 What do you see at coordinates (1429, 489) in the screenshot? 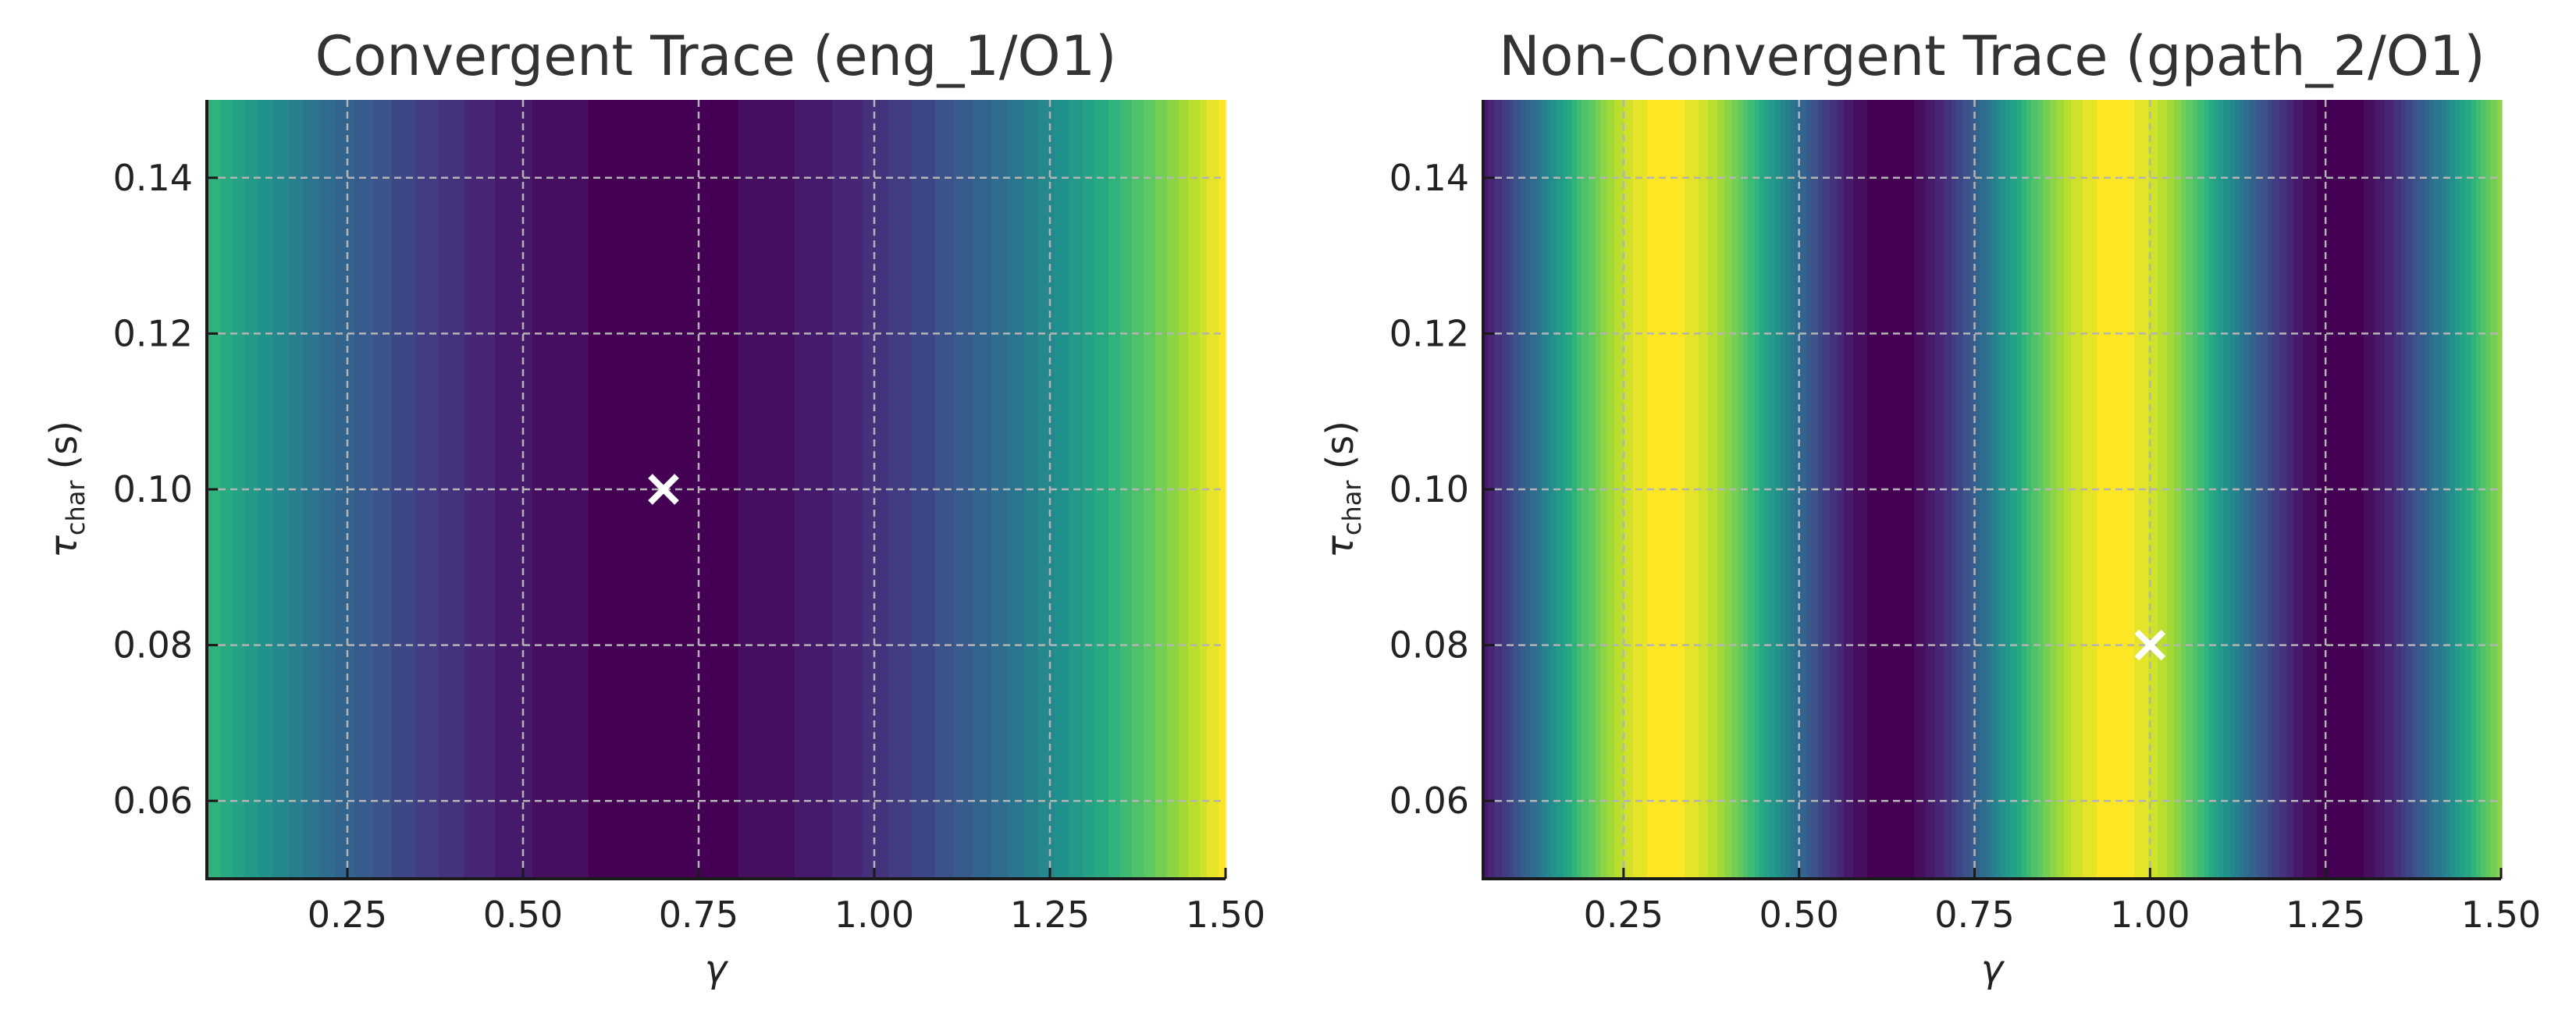
I see `y-tick-label: 0.10` at bounding box center [1429, 489].